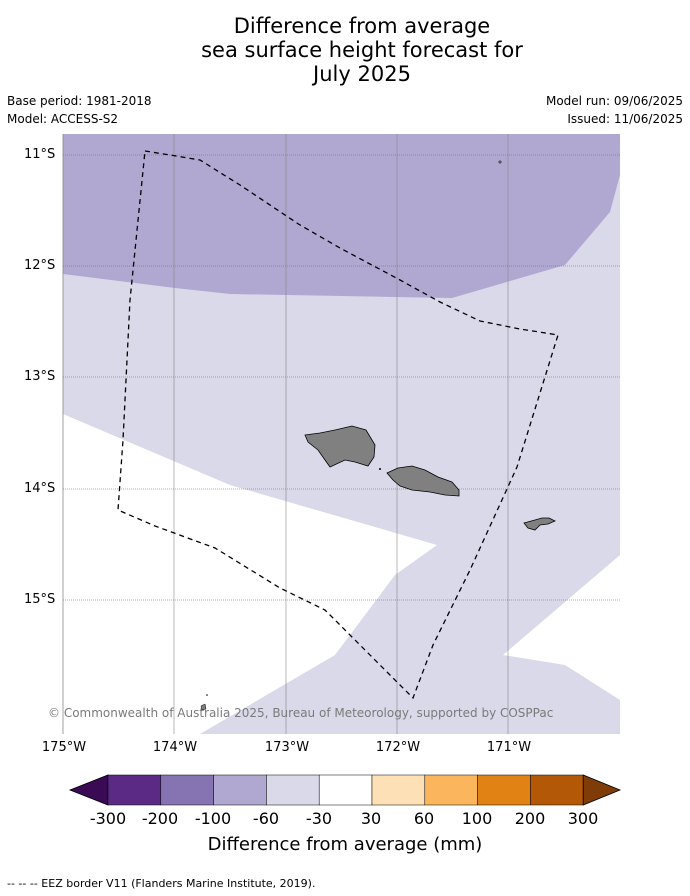 Image resolution: width=690 pixels, height=896 pixels. What do you see at coordinates (362, 26) in the screenshot?
I see `title-line-1: Difference from average` at bounding box center [362, 26].